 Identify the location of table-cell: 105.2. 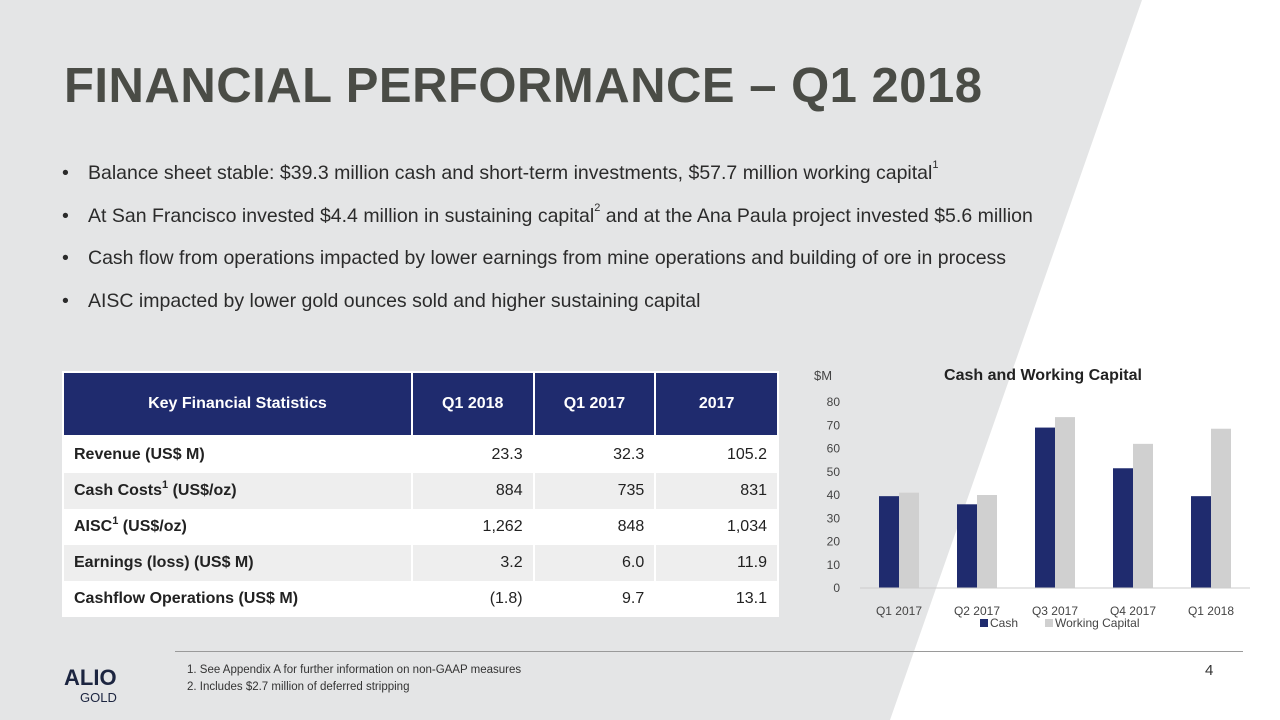
(716, 454).